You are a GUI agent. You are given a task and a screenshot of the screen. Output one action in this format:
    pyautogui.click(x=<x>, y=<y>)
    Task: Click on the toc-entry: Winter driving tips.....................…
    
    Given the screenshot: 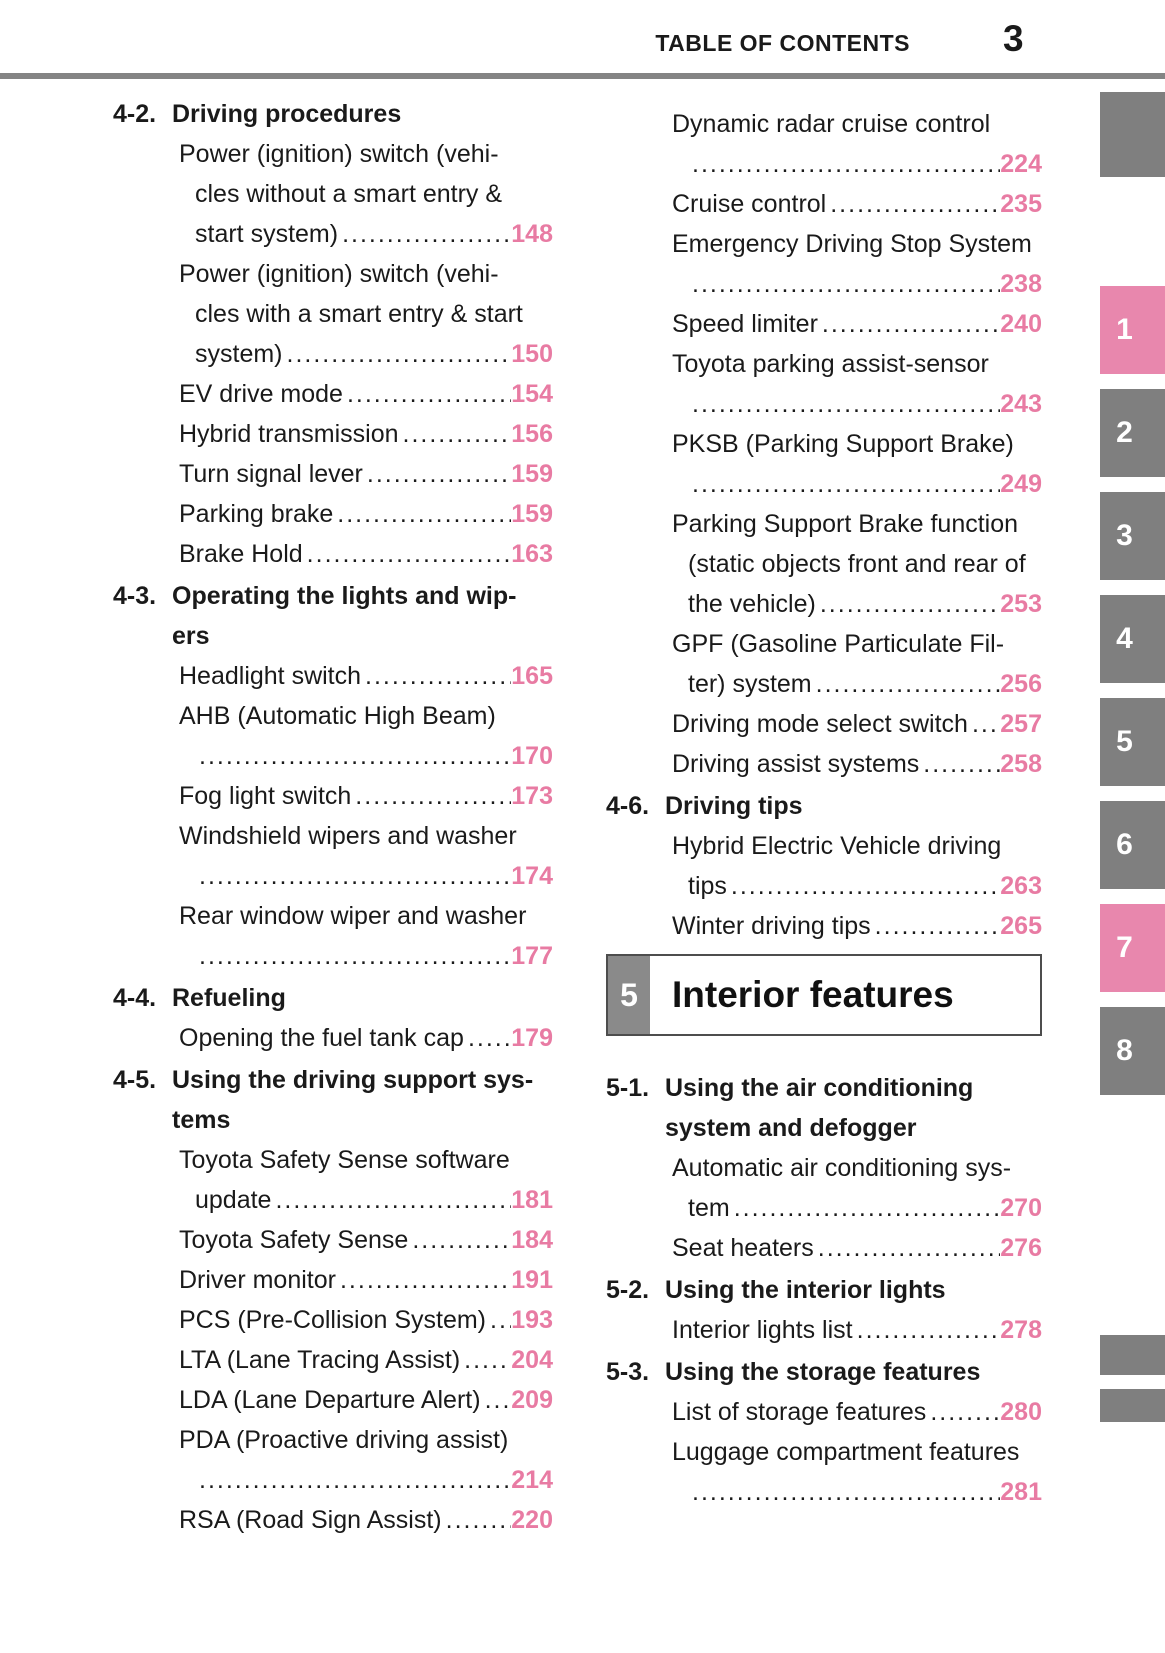 What is the action you would take?
    pyautogui.click(x=824, y=926)
    